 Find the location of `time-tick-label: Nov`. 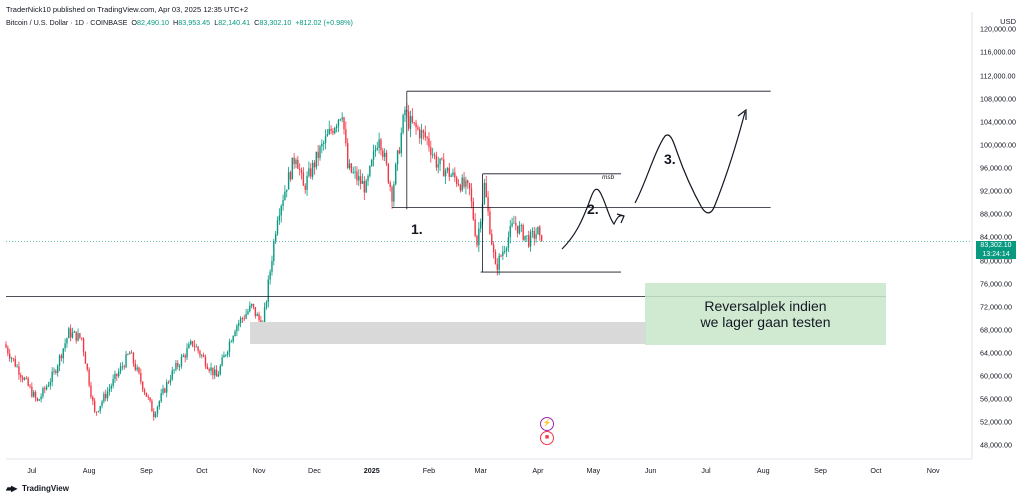

time-tick-label: Nov is located at coordinates (259, 470).